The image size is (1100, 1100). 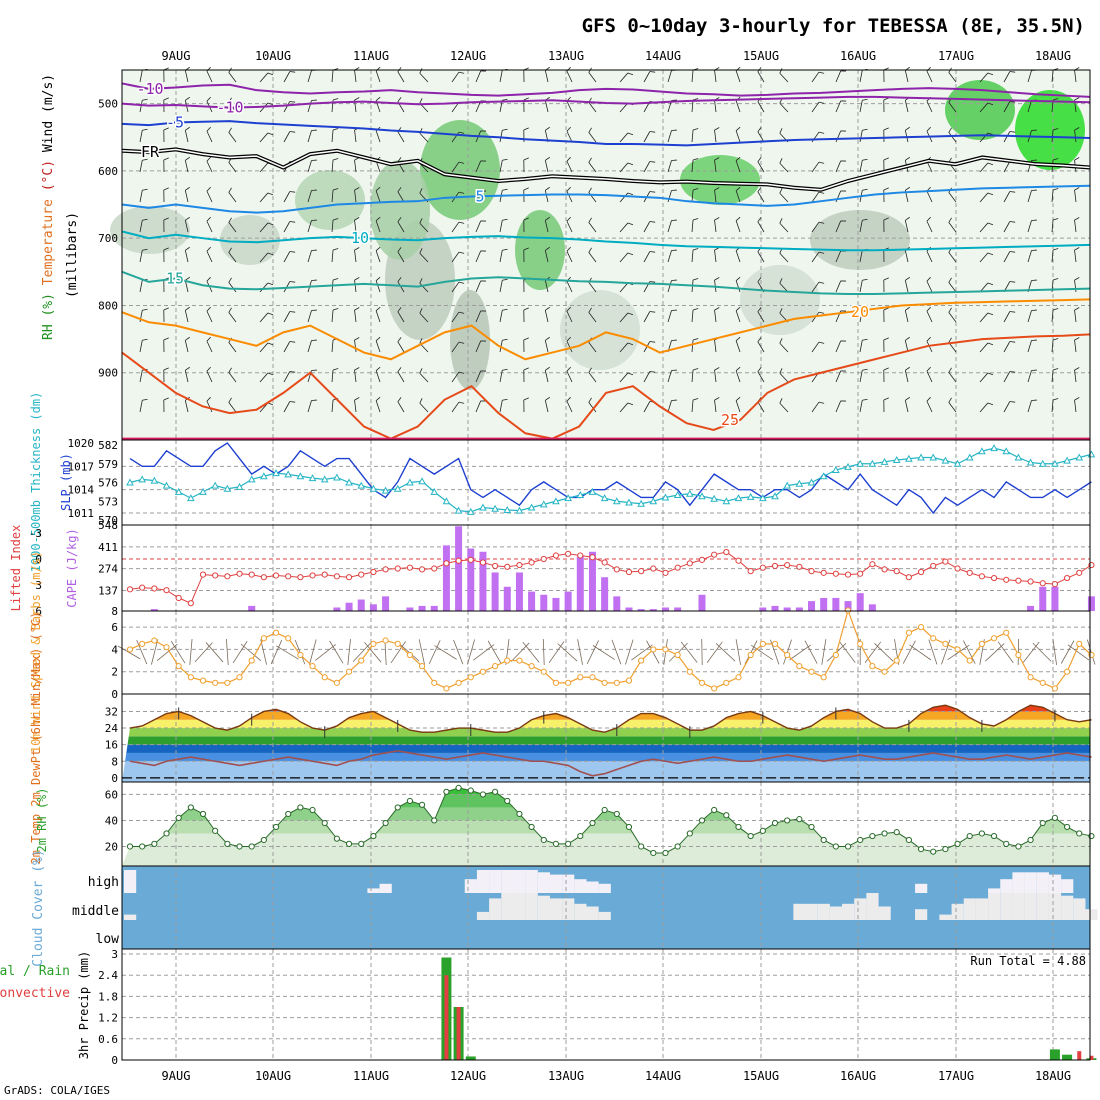 What do you see at coordinates (176, 56) in the screenshot?
I see `day-label-top: 9AUG` at bounding box center [176, 56].